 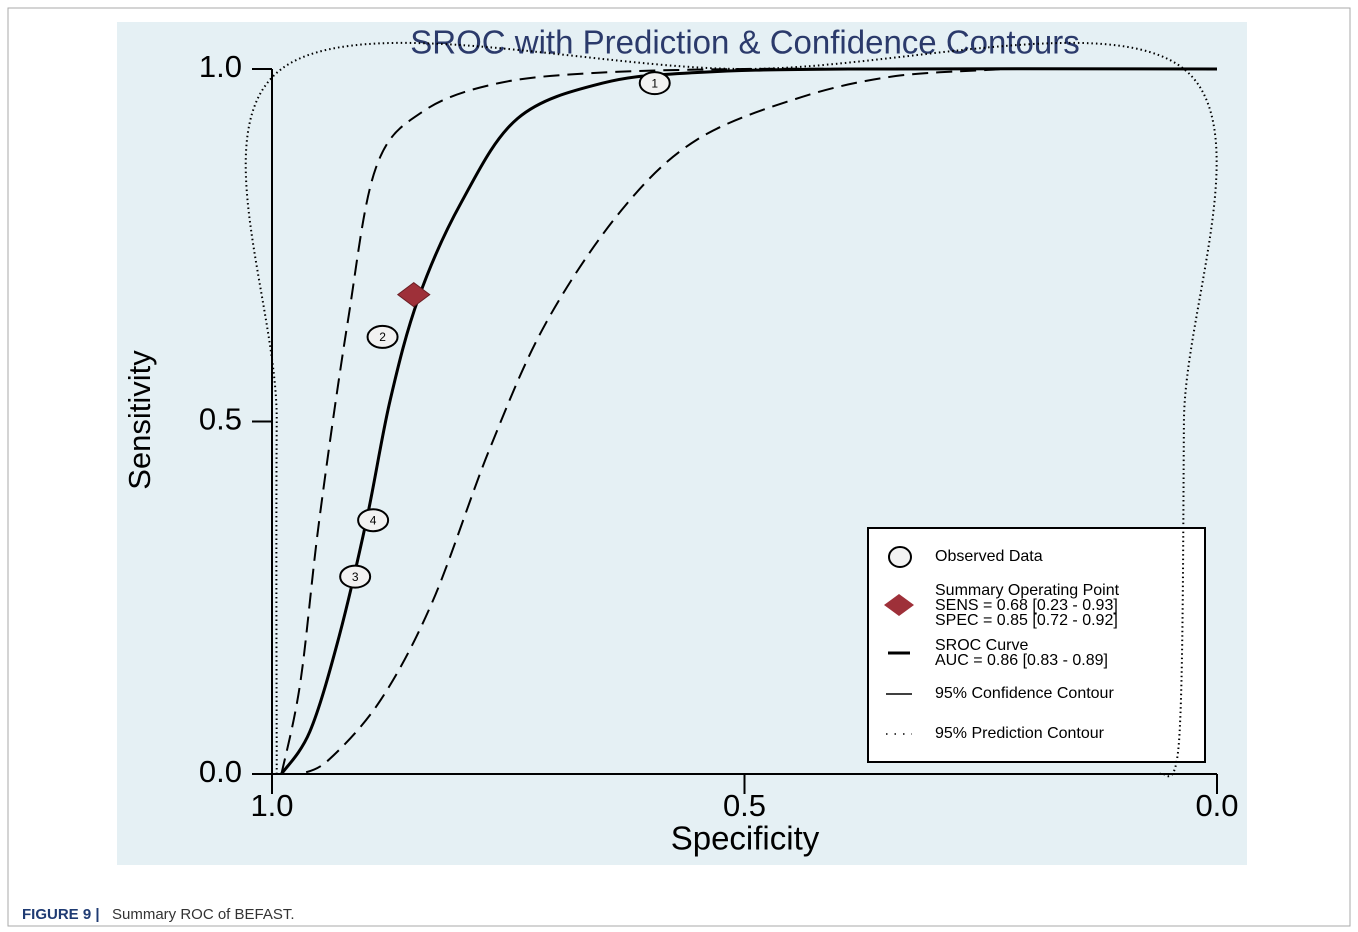 I want to click on legend-summary-symbol, so click(x=899, y=605).